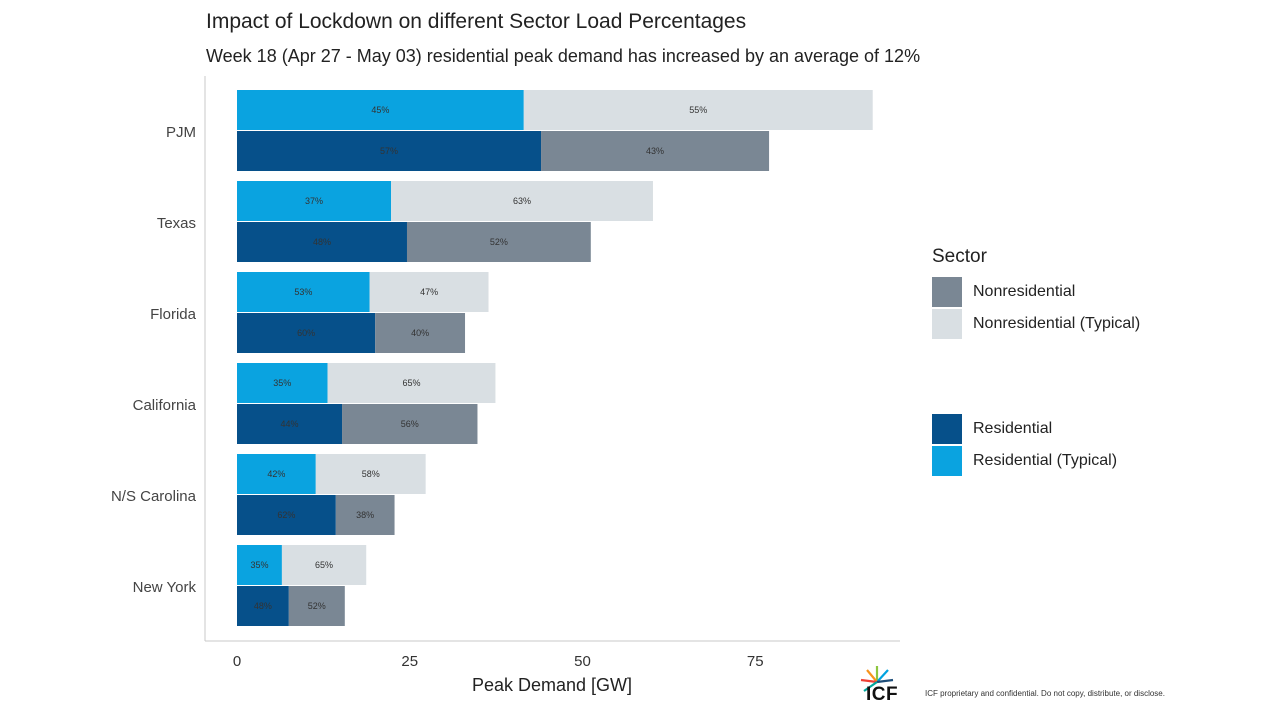 The height and width of the screenshot is (720, 1280). I want to click on bar-data-label: 62%, so click(286, 515).